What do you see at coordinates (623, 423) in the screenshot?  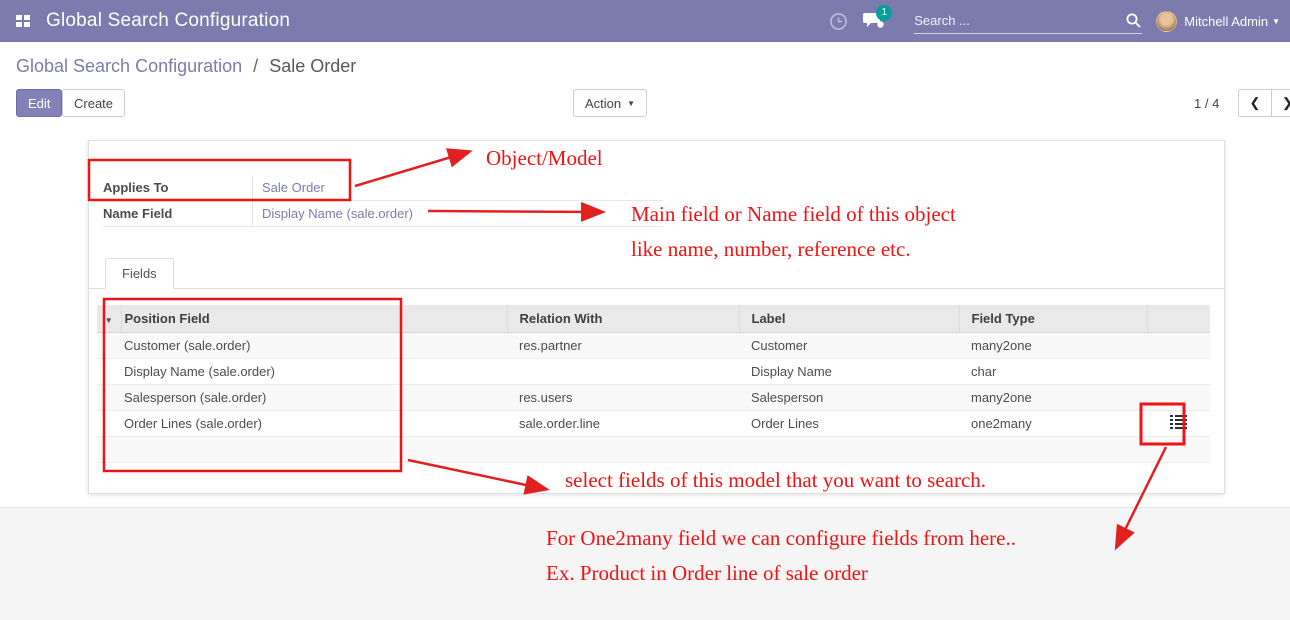 I see `cell-relation-with: sale.order.line` at bounding box center [623, 423].